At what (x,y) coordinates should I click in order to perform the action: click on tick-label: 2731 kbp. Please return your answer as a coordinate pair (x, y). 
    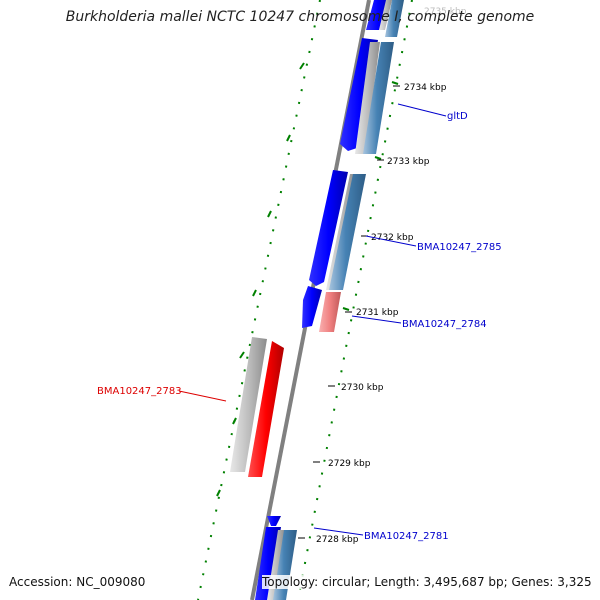
    Looking at the image, I should click on (377, 313).